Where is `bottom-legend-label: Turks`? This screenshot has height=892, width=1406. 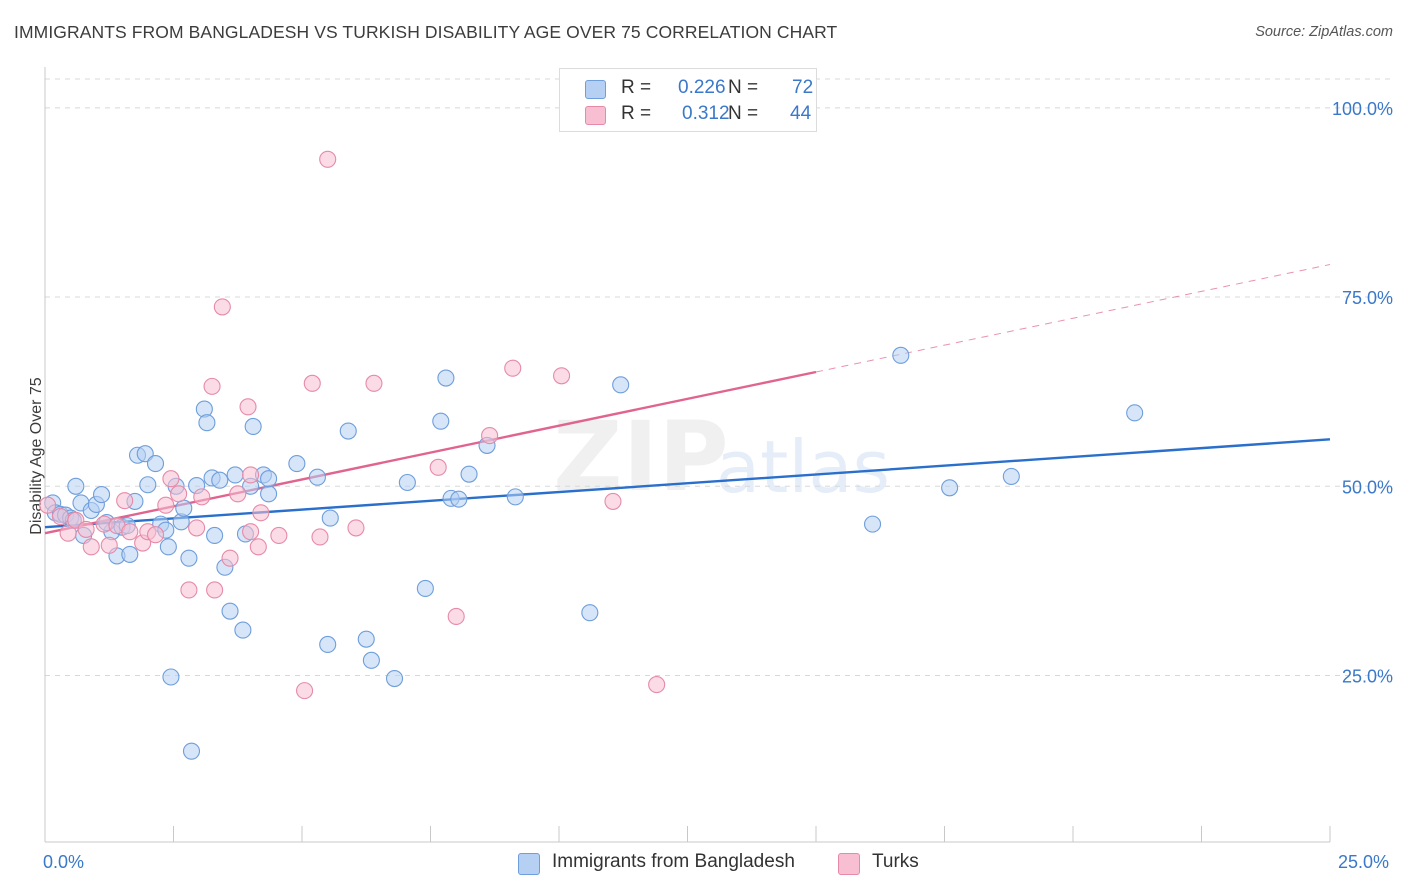 bottom-legend-label: Turks is located at coordinates (895, 861).